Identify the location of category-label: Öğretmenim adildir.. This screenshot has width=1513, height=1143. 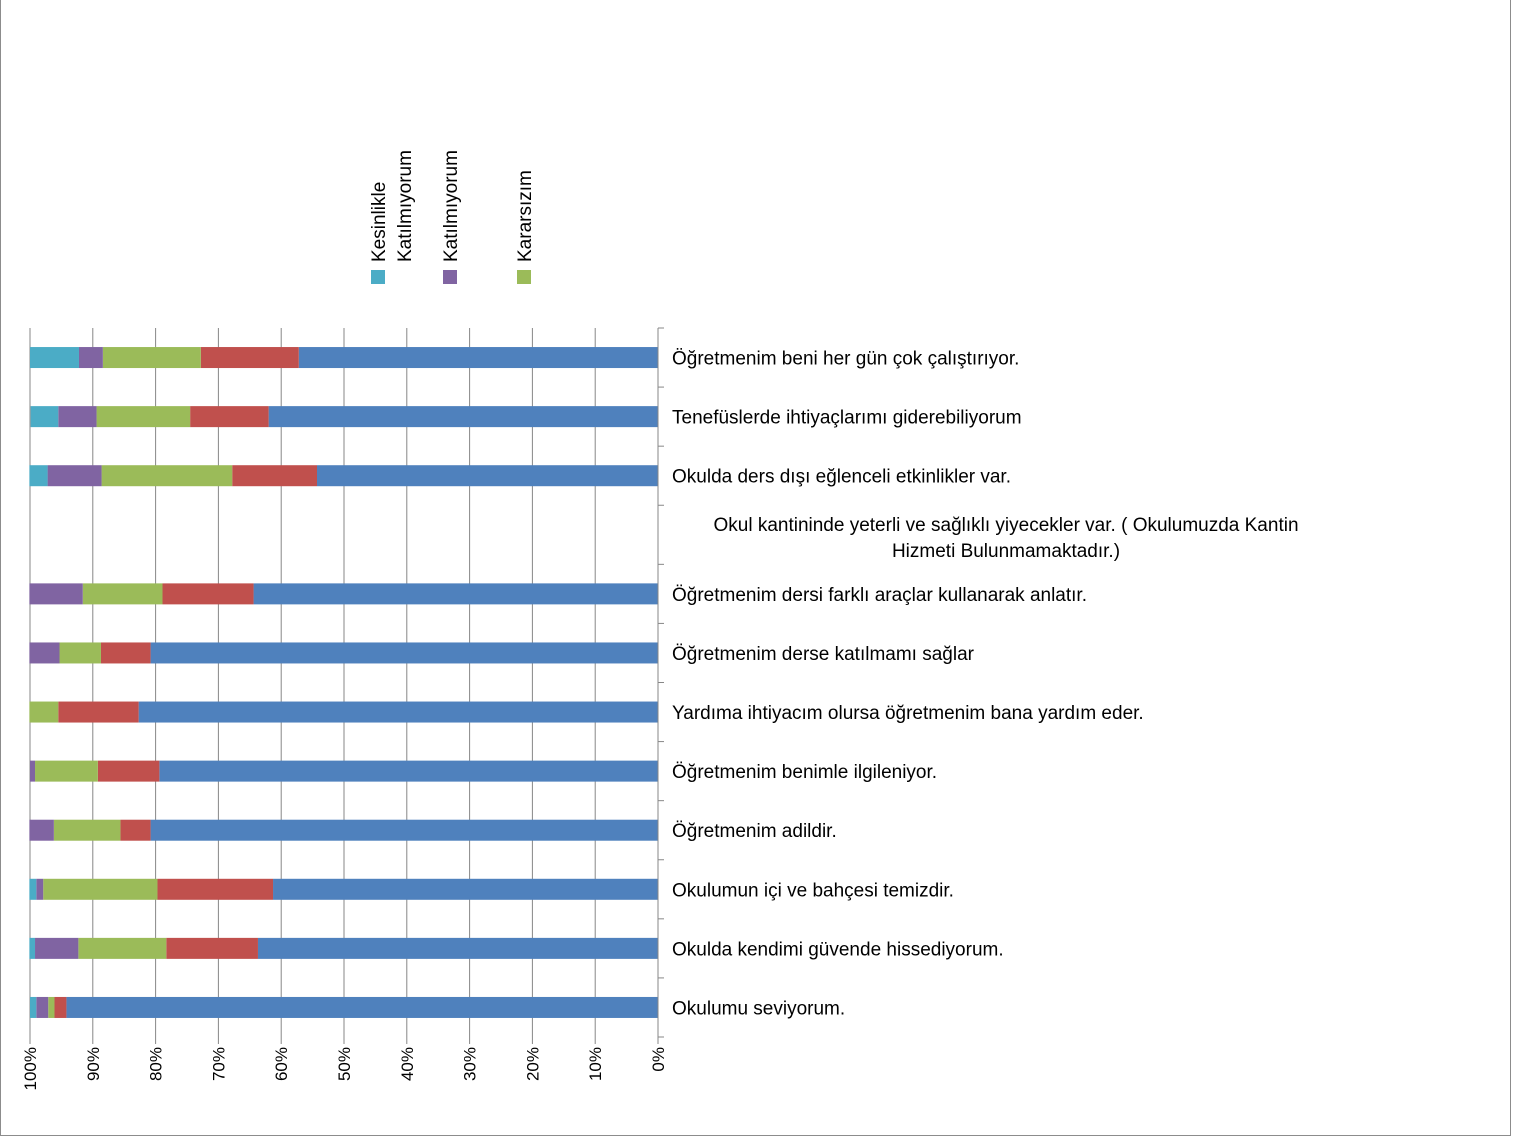
(754, 831).